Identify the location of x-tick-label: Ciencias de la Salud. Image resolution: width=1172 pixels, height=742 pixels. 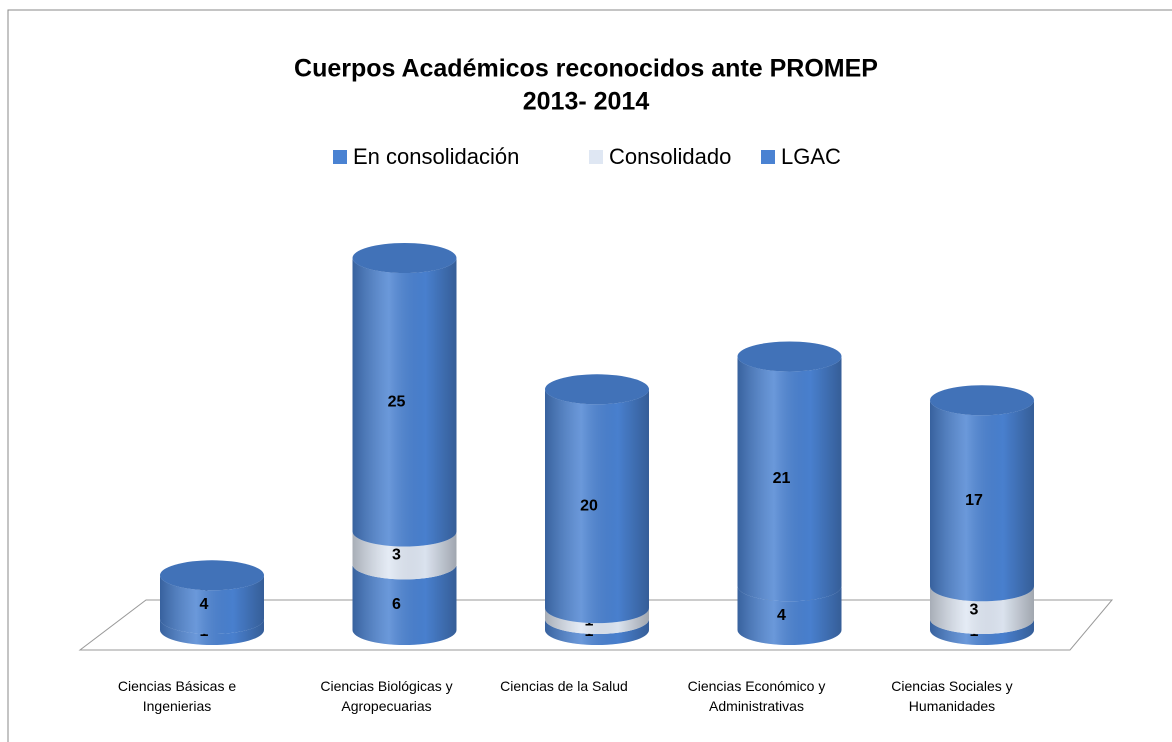
(564, 686).